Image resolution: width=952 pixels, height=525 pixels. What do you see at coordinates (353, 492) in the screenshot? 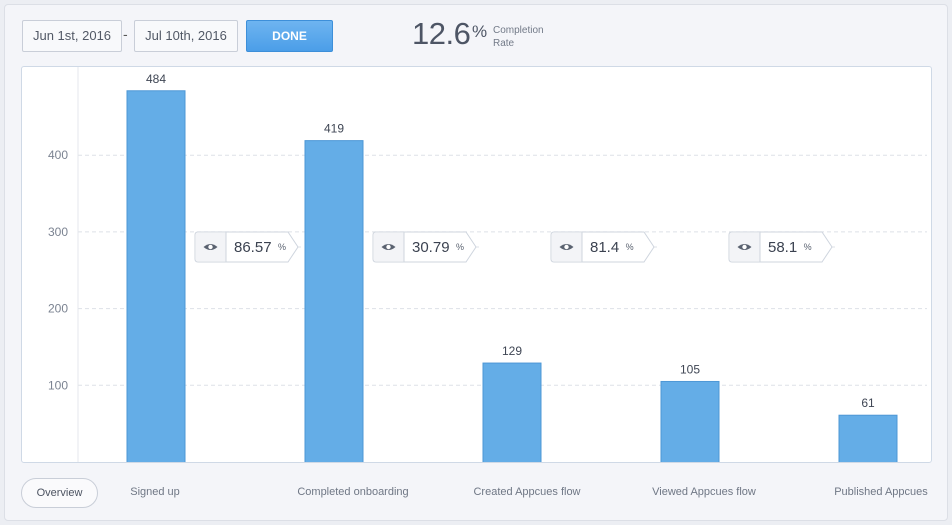
I see `step-label: Completed onboarding` at bounding box center [353, 492].